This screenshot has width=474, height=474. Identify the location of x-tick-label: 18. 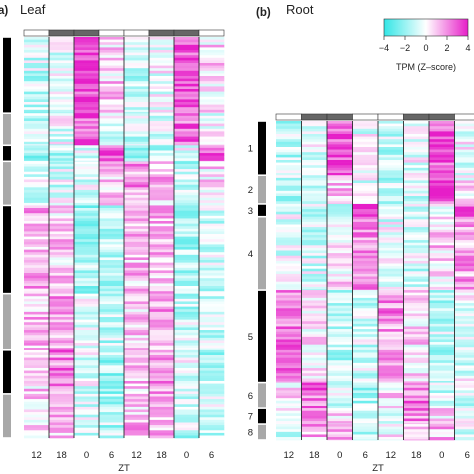
(314, 455).